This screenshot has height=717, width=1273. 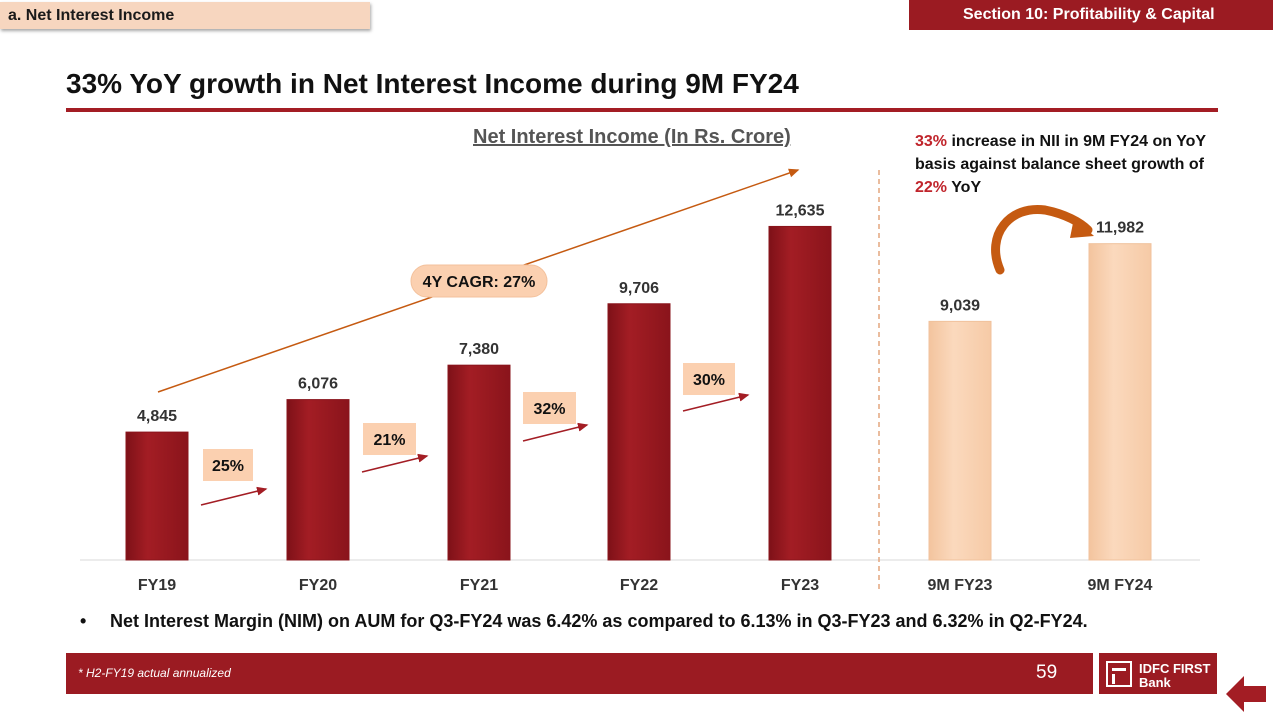 I want to click on x-tick-fy21: FY21, so click(x=479, y=585).